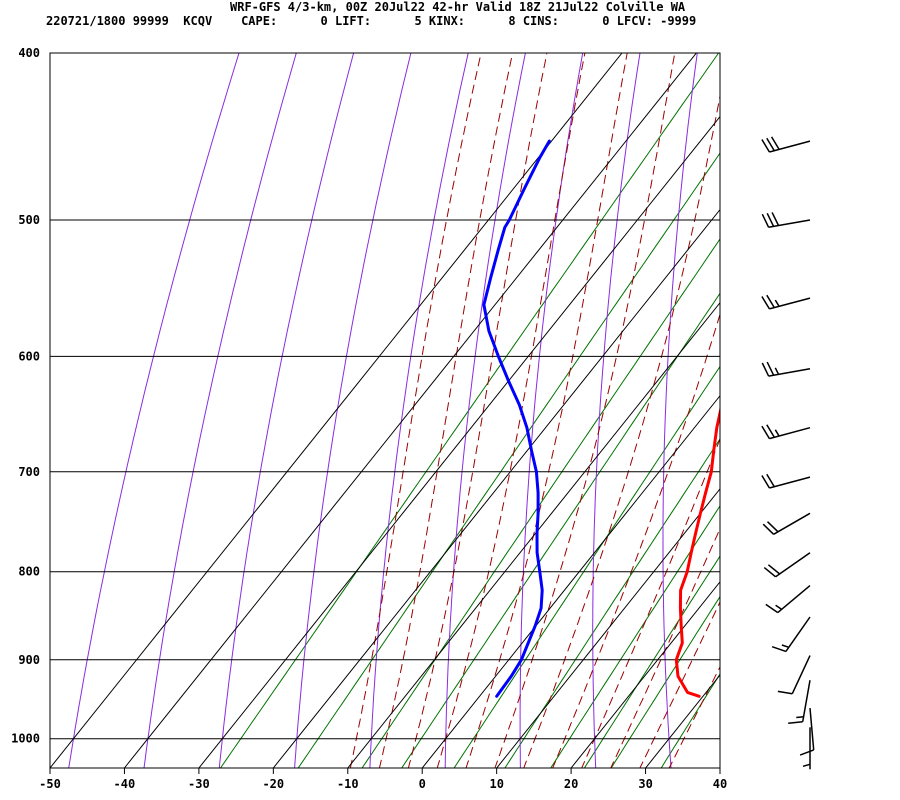 The image size is (900, 800). Describe the element at coordinates (720, 784) in the screenshot. I see `x-tick-label: 40` at that location.